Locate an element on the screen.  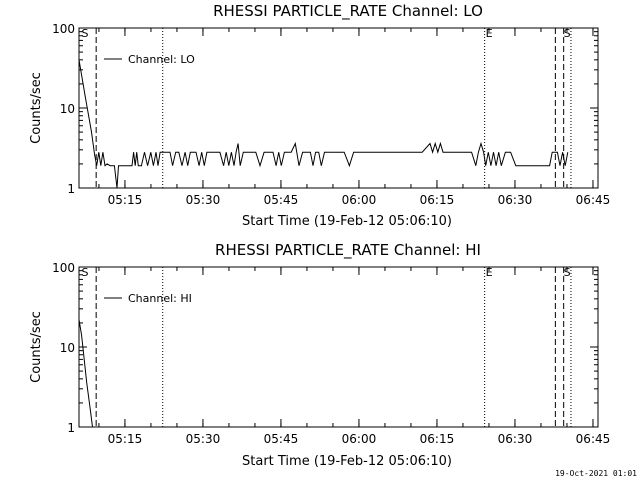
legend-label: Channel: HI is located at coordinates (160, 298).